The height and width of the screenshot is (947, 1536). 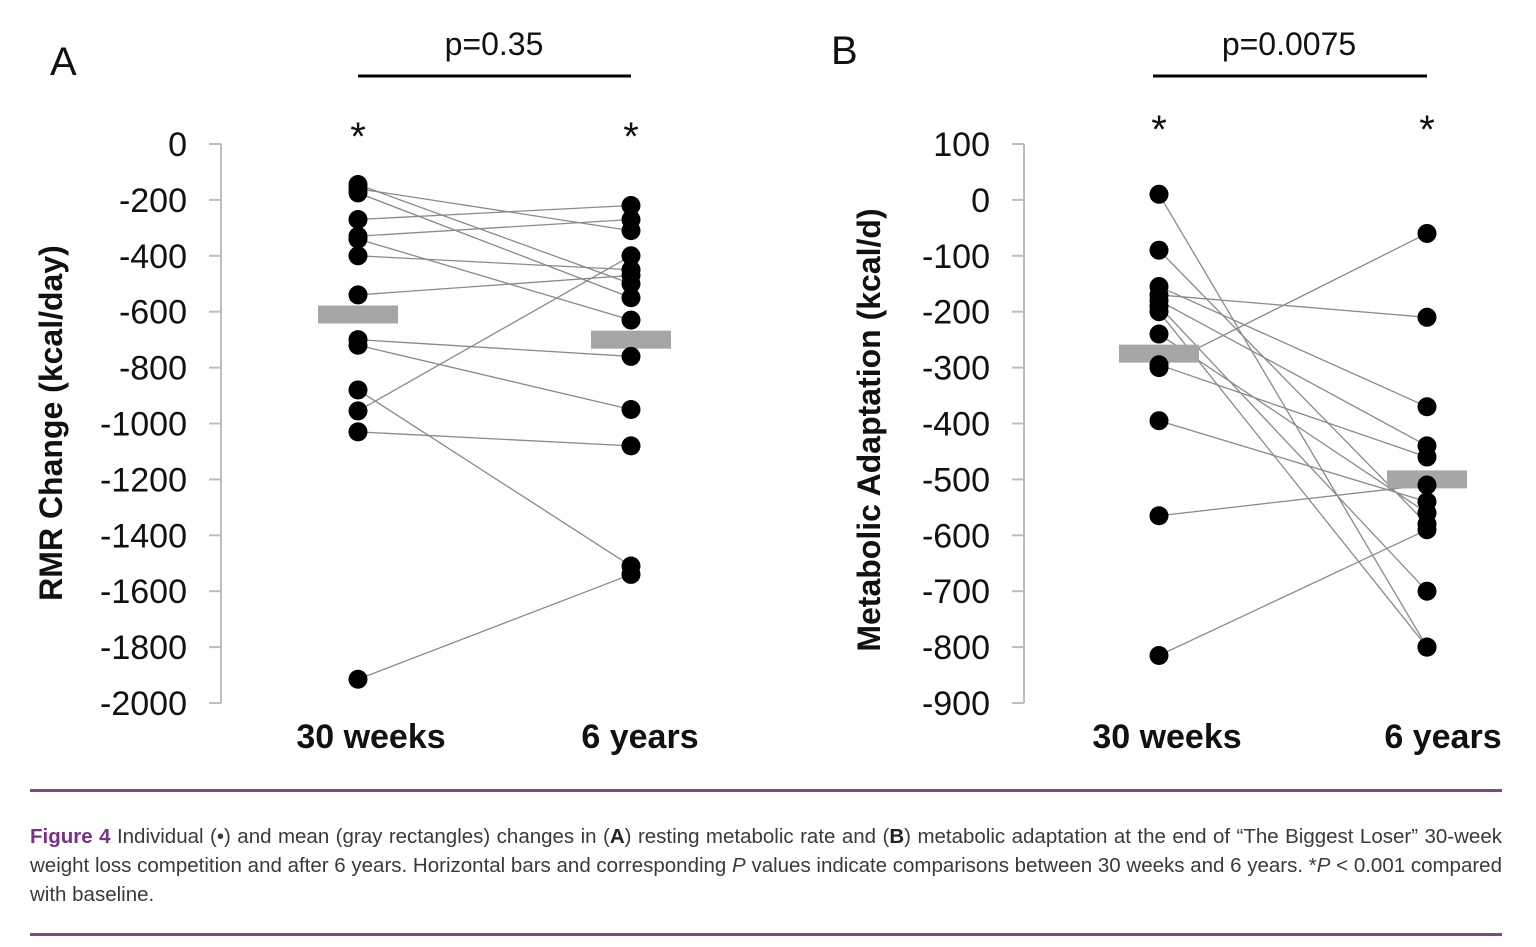 What do you see at coordinates (897, 836) in the screenshot?
I see `caption-ref-b: B` at bounding box center [897, 836].